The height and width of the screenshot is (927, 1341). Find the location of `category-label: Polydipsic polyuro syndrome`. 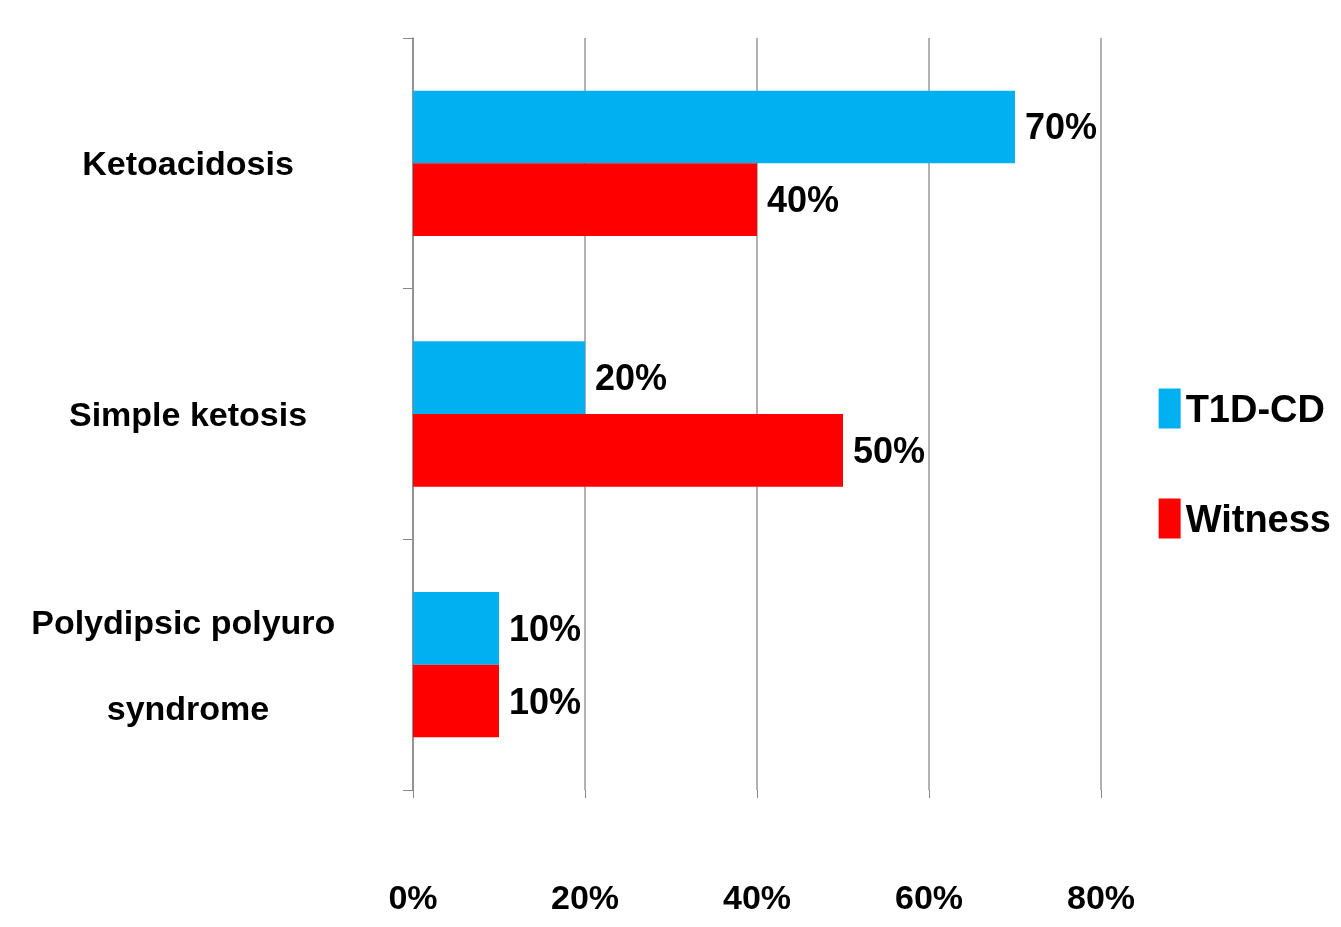

category-label: Polydipsic polyuro syndrome is located at coordinates (183, 664).